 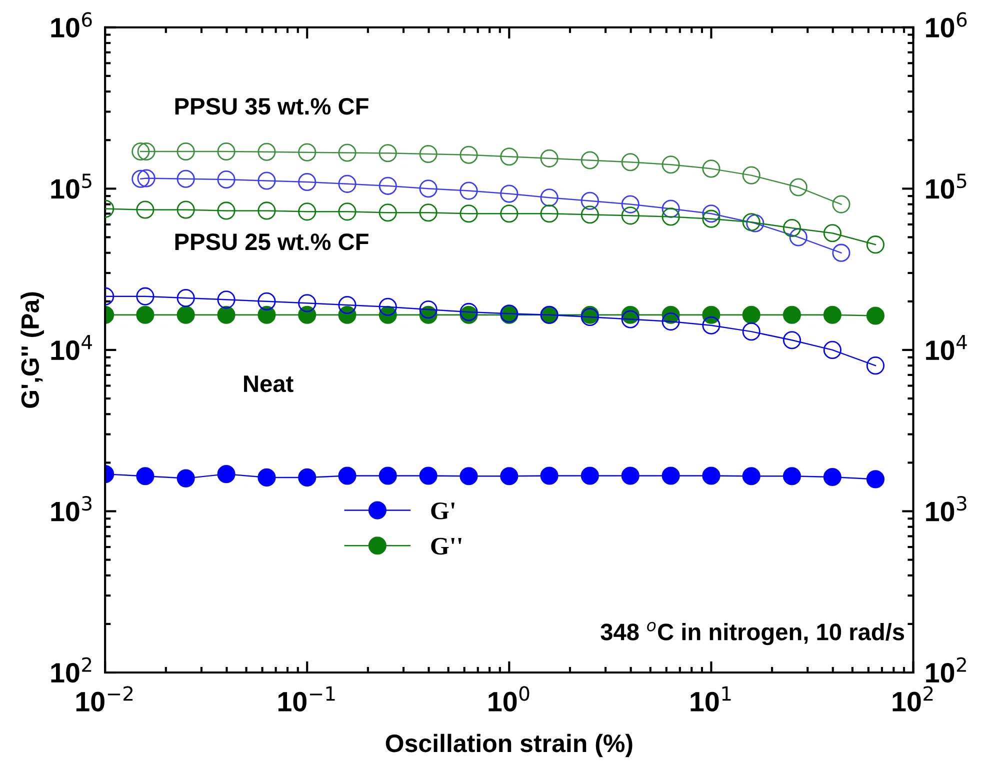 I want to click on y-tick-label: 10$^{2}$, so click(x=946, y=670).